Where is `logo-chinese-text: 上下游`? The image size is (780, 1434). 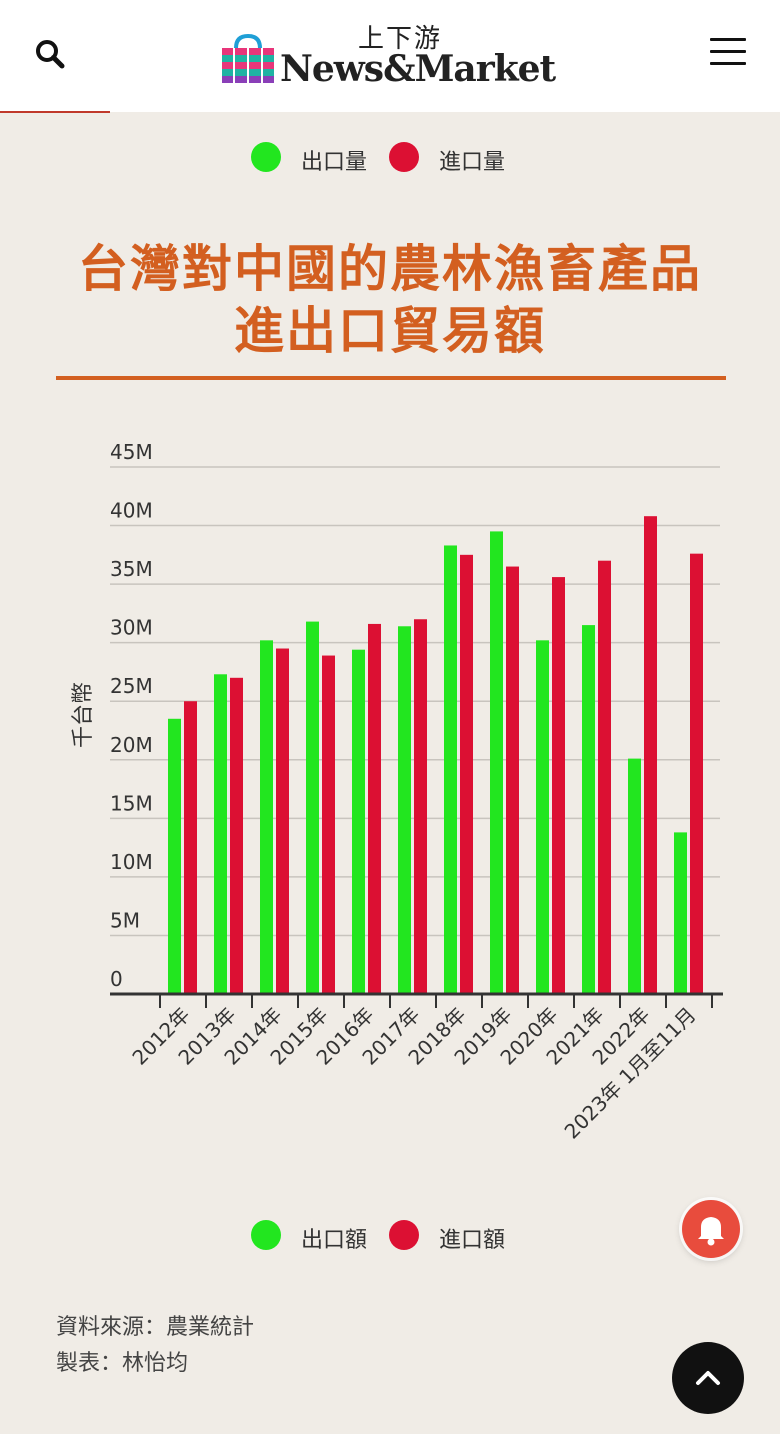 logo-chinese-text: 上下游 is located at coordinates (400, 39).